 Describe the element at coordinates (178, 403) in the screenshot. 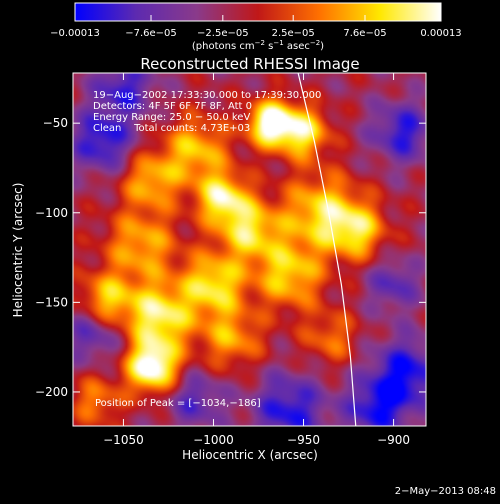

I see `annotation-peak-position: Position of Peak = [−1034,−186]` at that location.